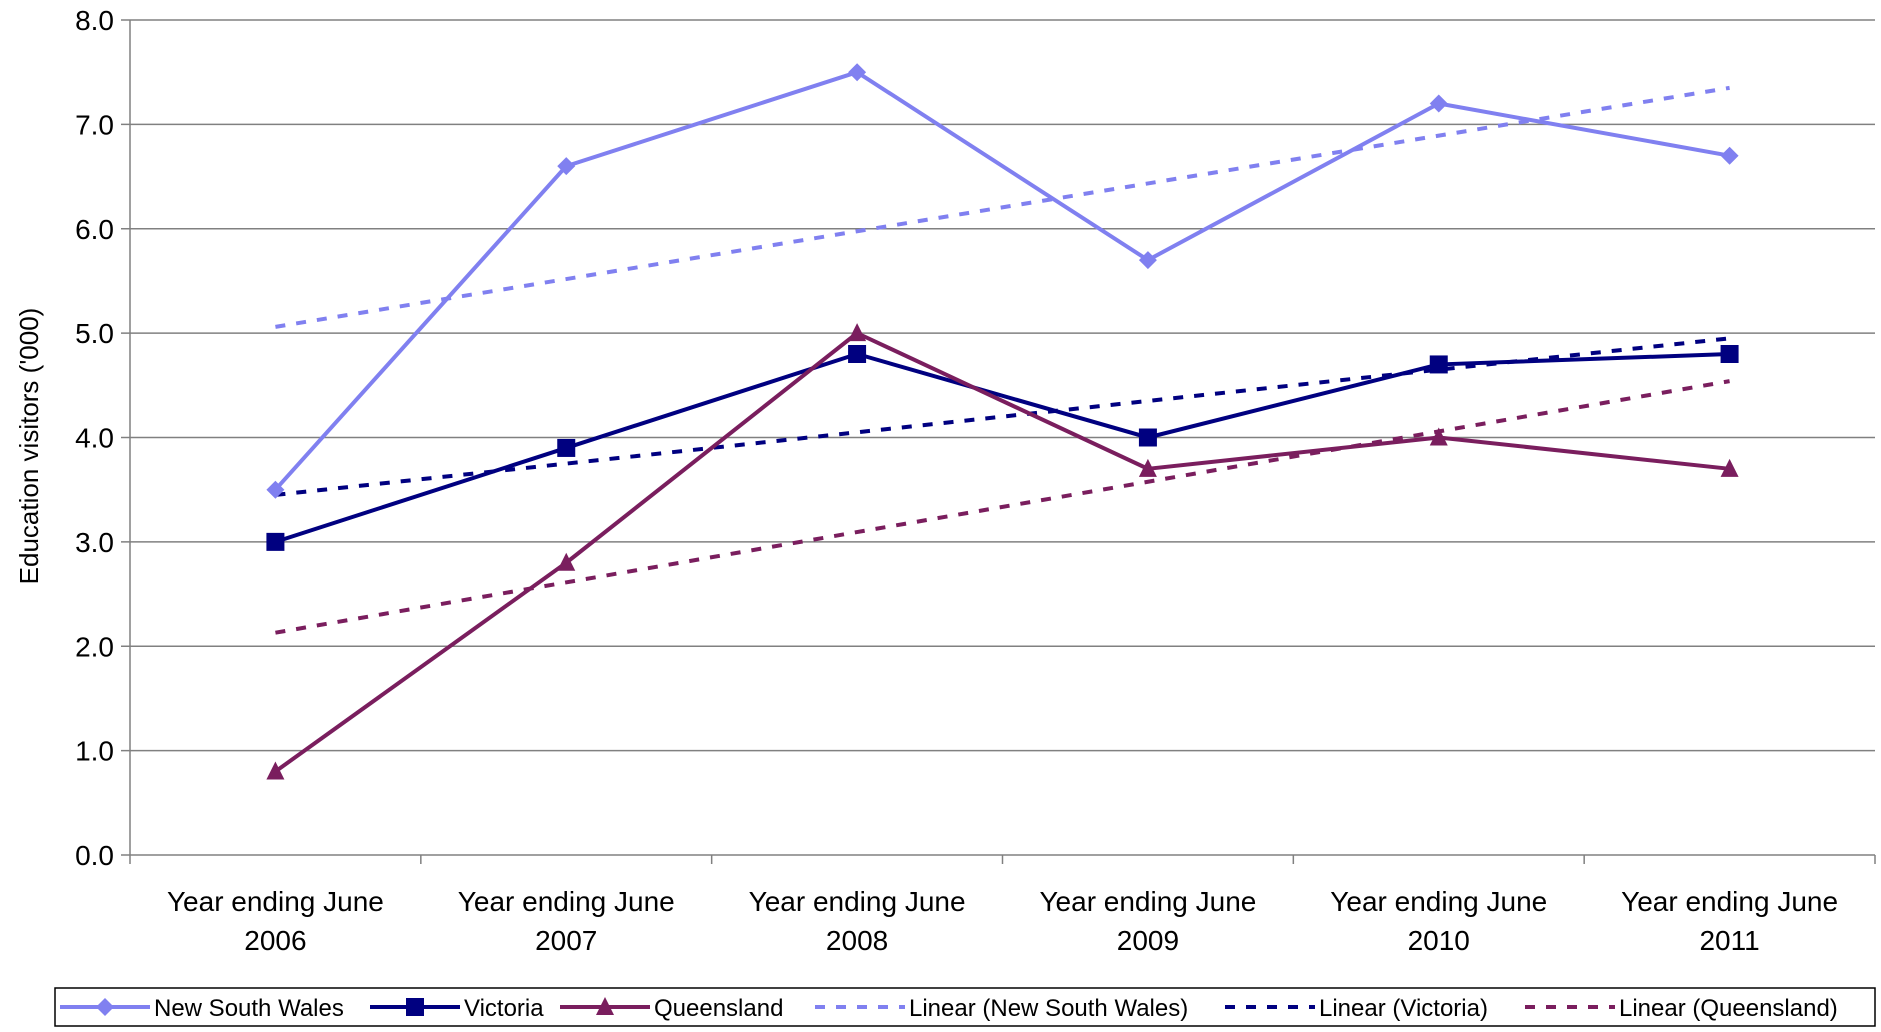 The width and height of the screenshot is (1881, 1032). Describe the element at coordinates (1147, 921) in the screenshot. I see `x-tick-label: Year ending June 2009` at that location.